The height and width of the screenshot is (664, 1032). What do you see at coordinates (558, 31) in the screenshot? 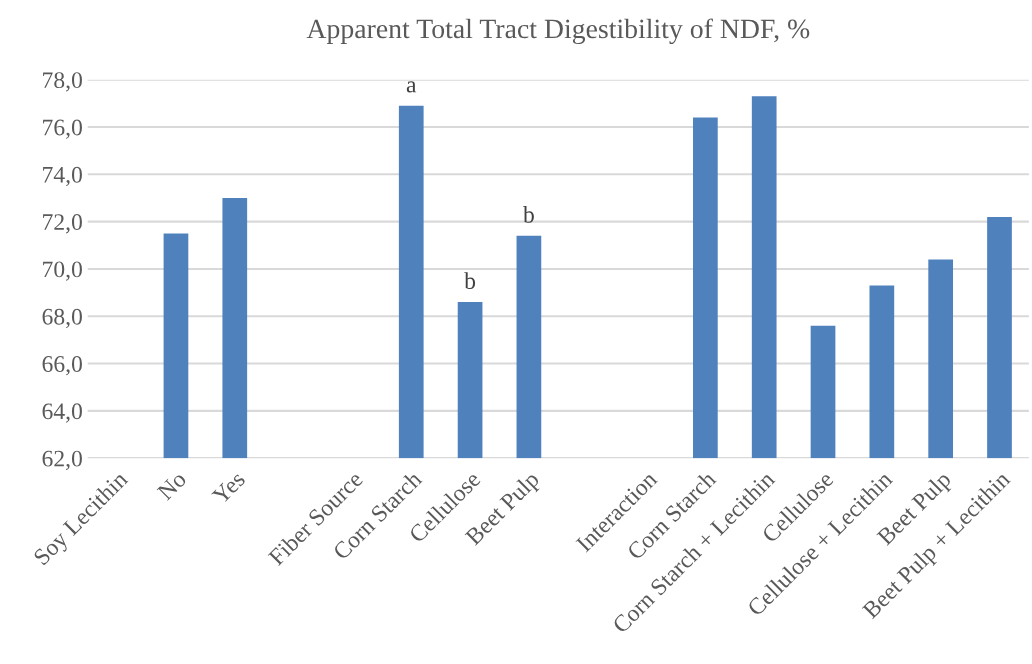
I see `chart-title: Apparent Total Tract Digestibility of NDF, %` at bounding box center [558, 31].